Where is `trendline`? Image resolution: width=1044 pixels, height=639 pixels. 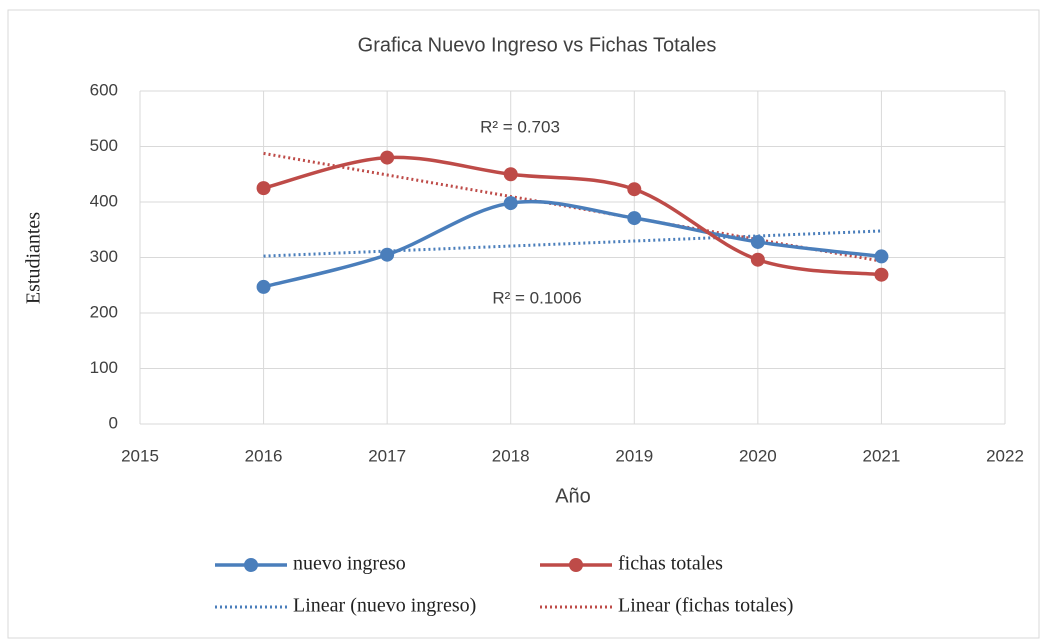
trendline is located at coordinates (572, 243).